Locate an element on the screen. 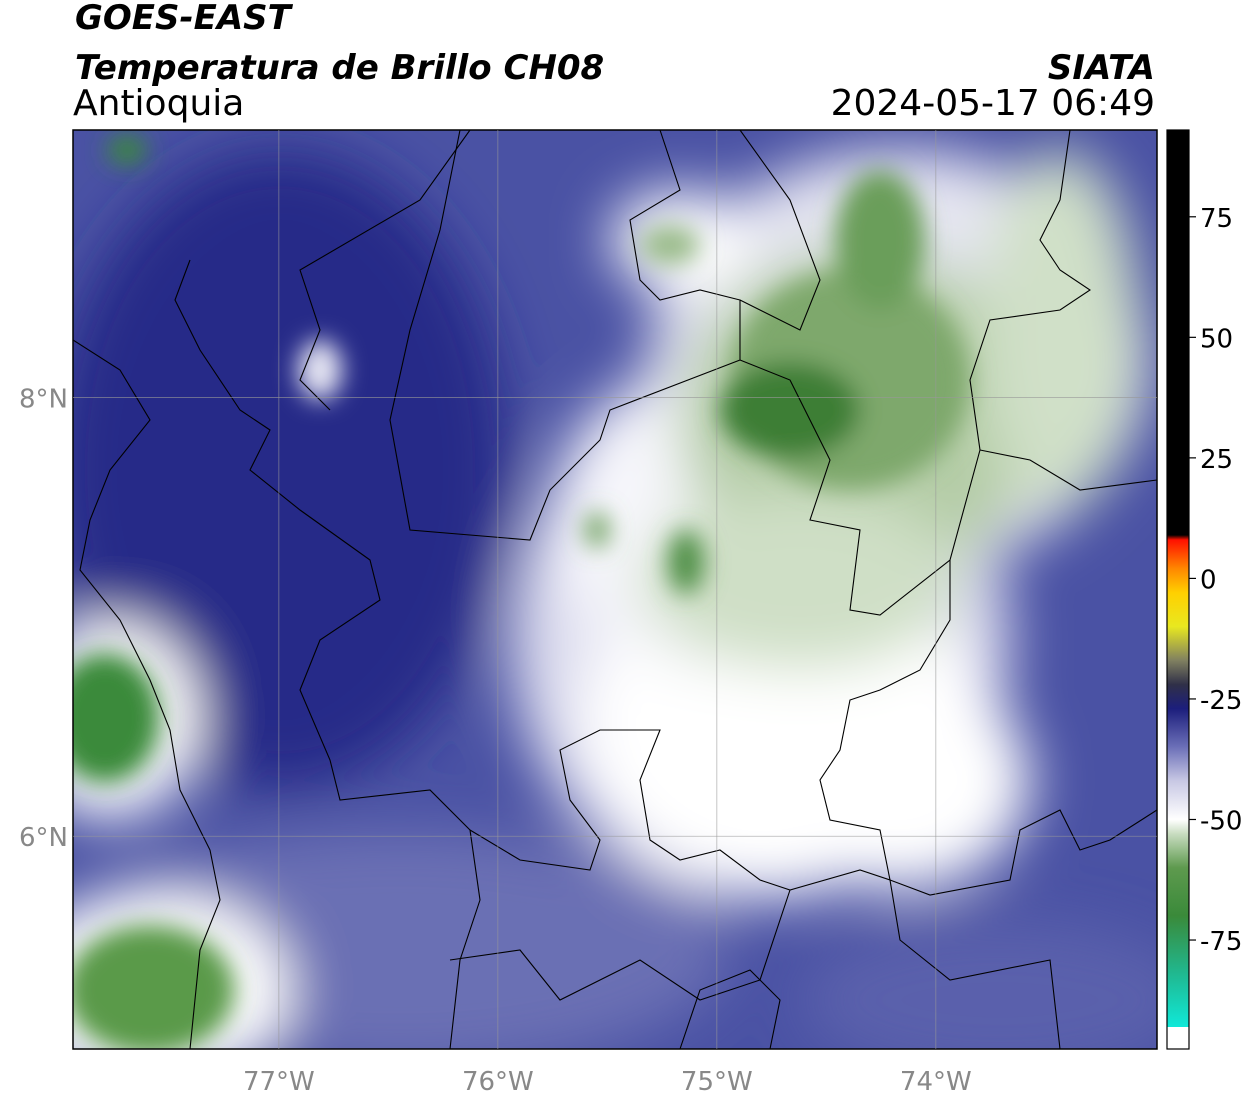 This screenshot has height=1103, width=1252. colorbar-tick-label: -50 is located at coordinates (1221, 821).